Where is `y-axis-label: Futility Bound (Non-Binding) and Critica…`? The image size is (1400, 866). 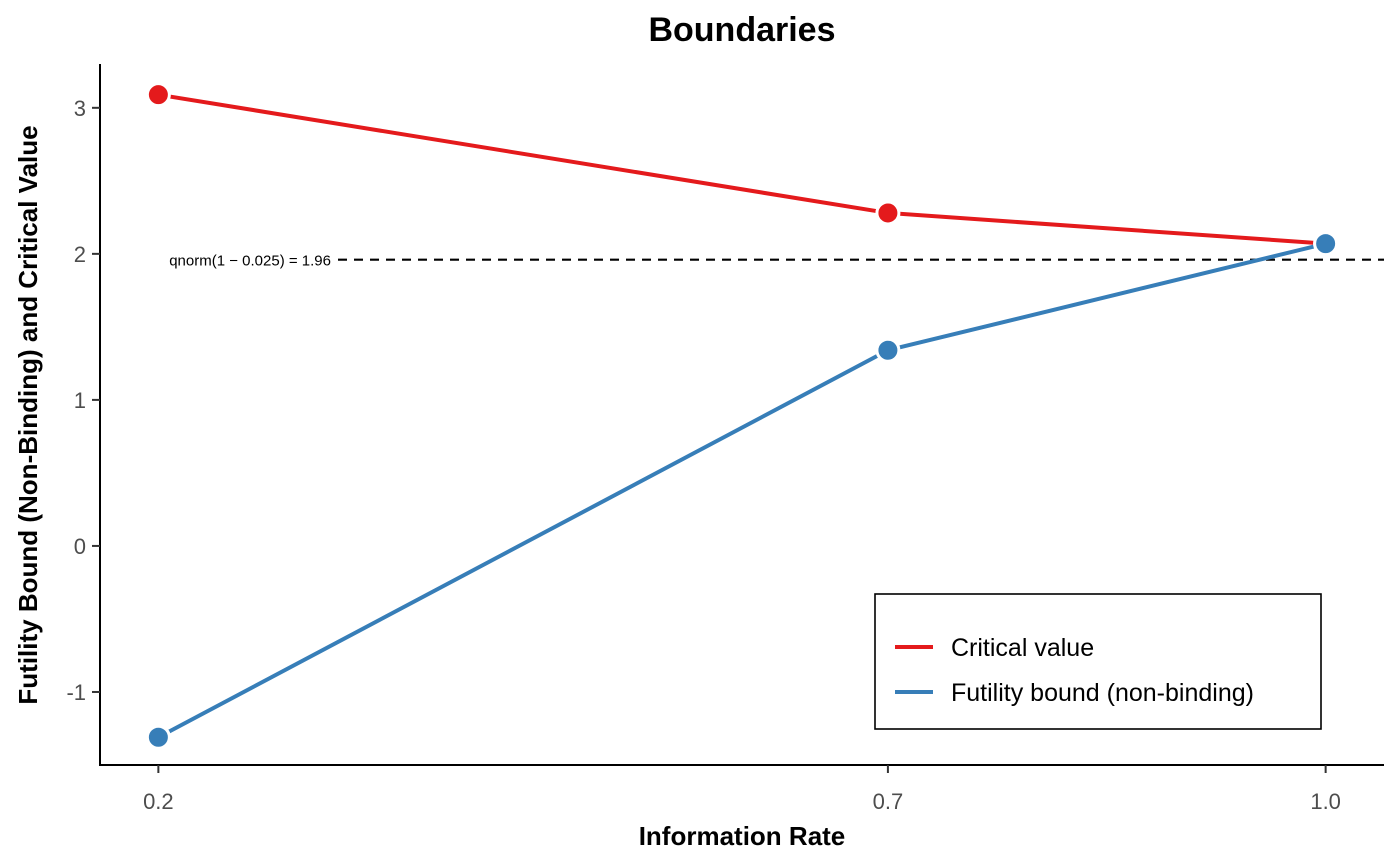
y-axis-label: Futility Bound (Non-Binding) and Critica… is located at coordinates (28, 414).